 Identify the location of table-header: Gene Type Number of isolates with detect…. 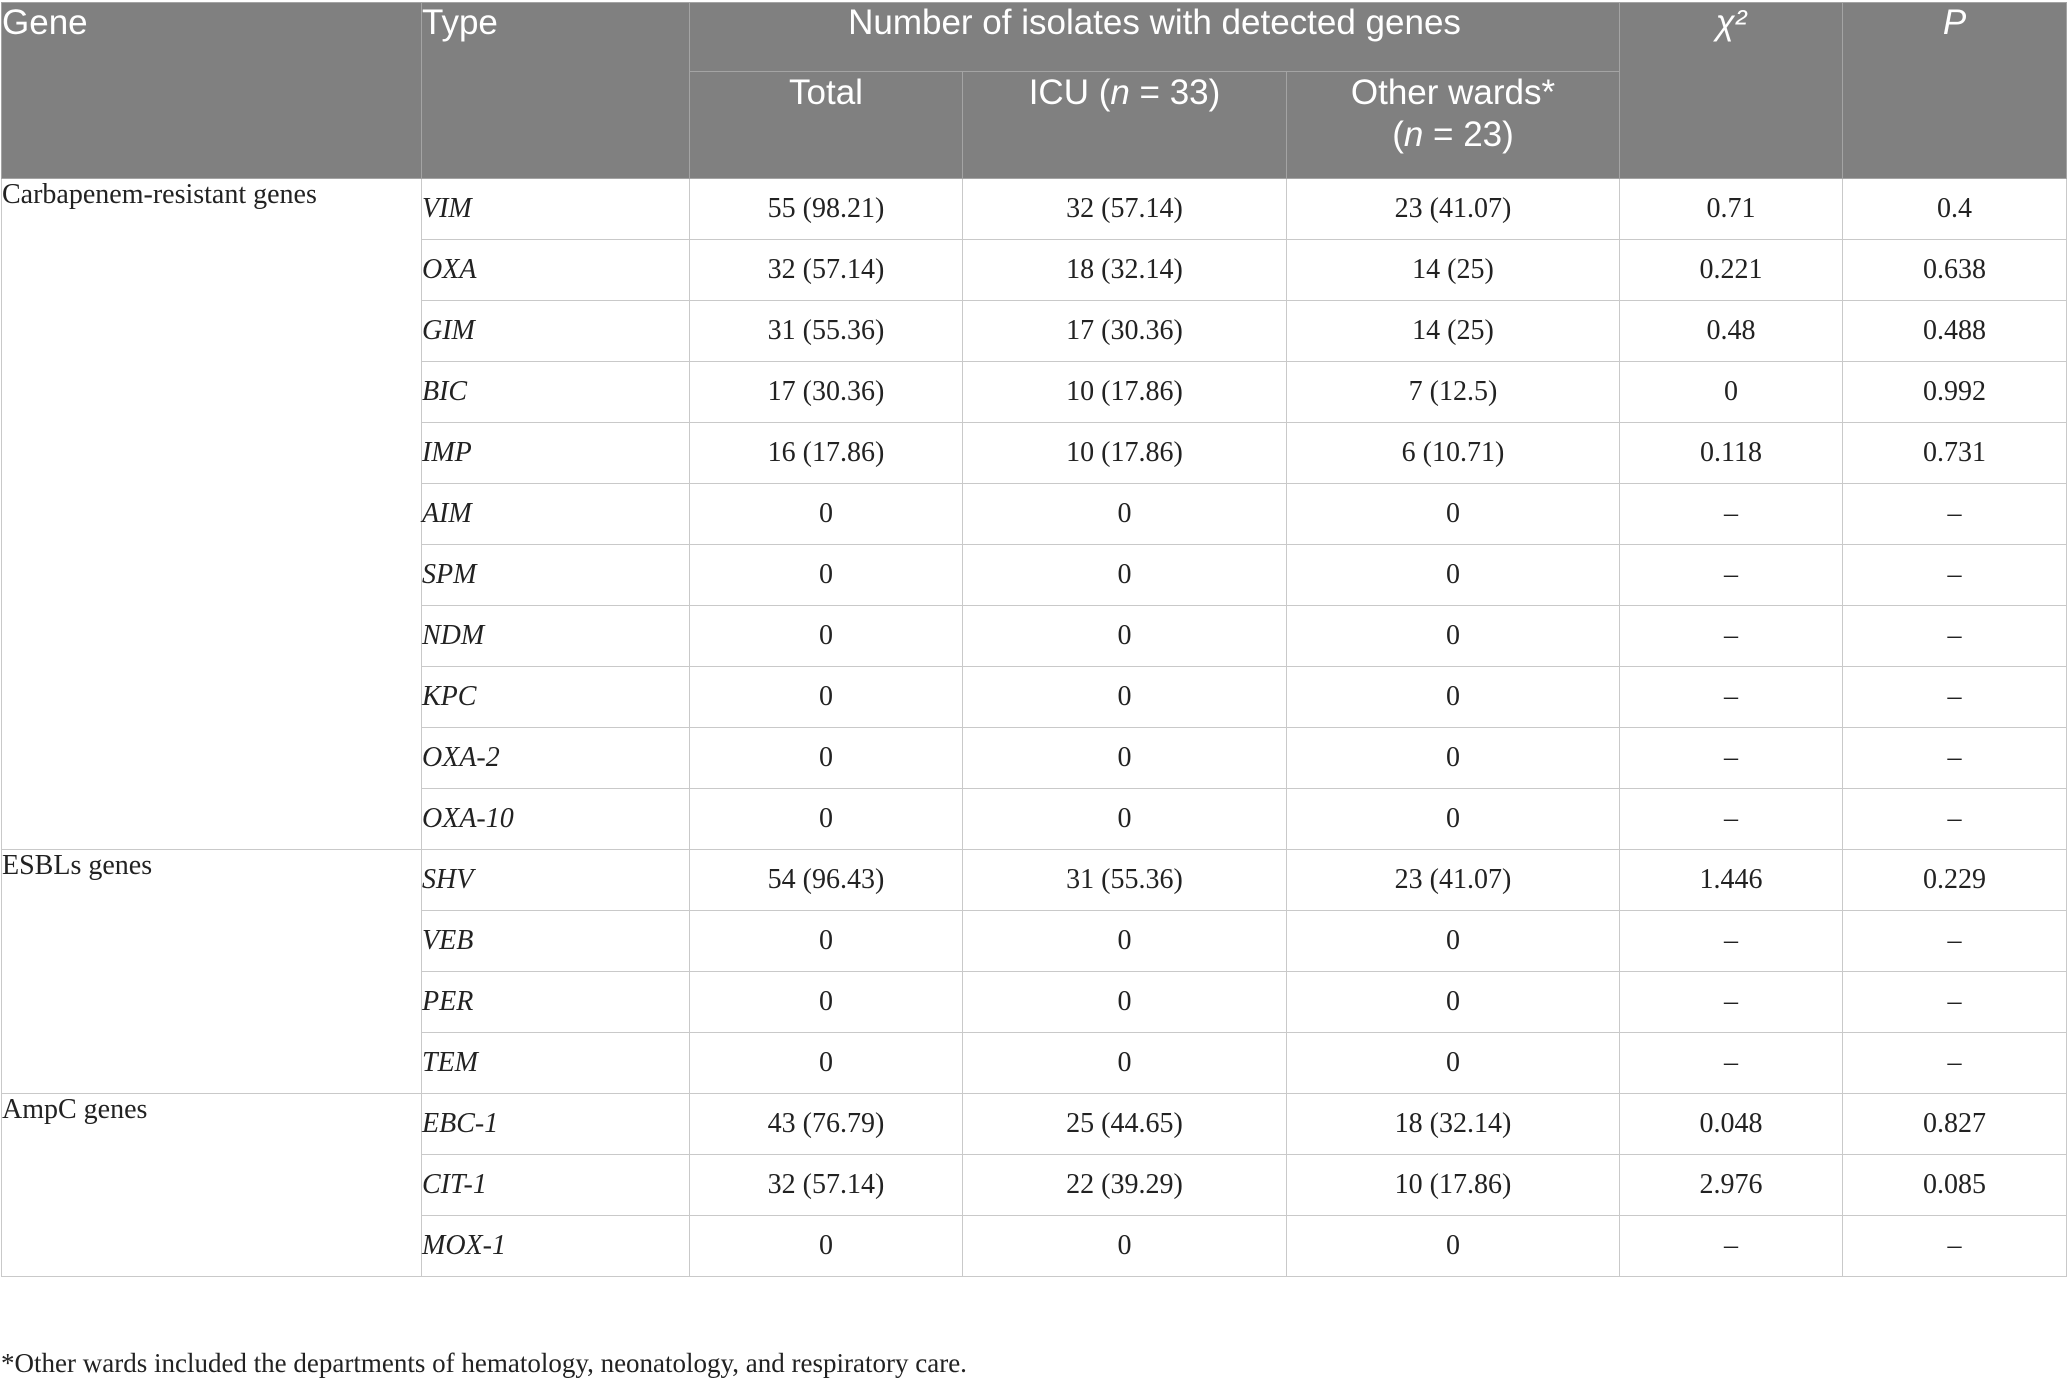
(1034, 90).